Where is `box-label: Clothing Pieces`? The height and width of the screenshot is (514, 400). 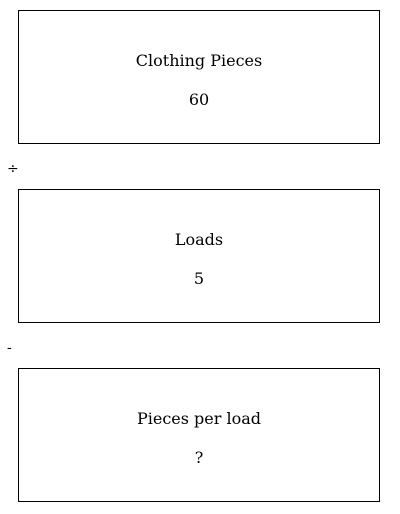 box-label: Clothing Pieces is located at coordinates (199, 60).